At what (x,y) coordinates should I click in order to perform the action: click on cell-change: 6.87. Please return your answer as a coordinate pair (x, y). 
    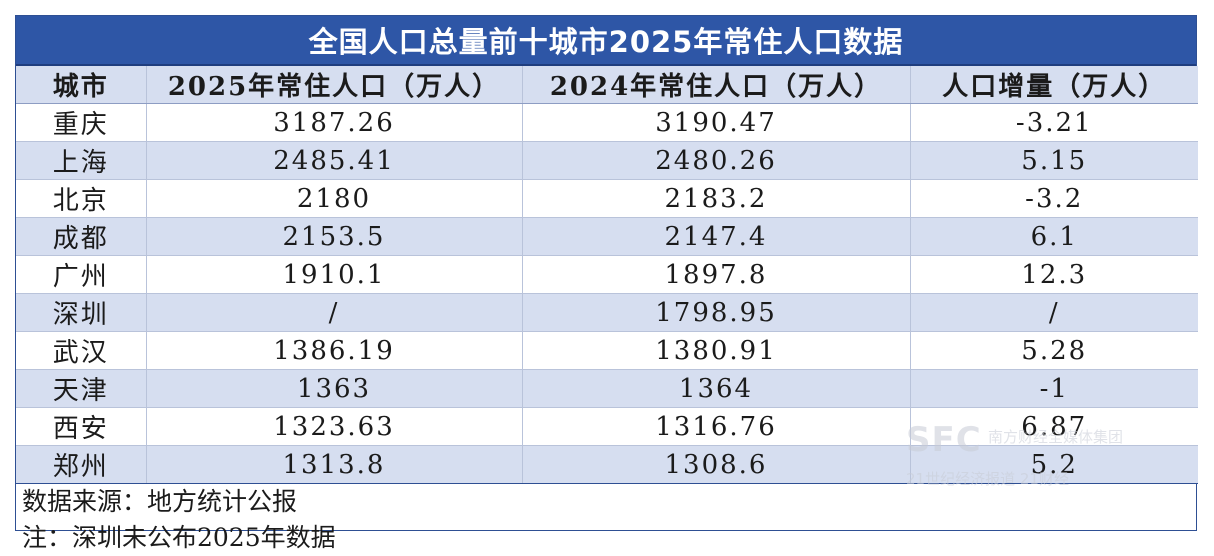
    Looking at the image, I should click on (1053, 426).